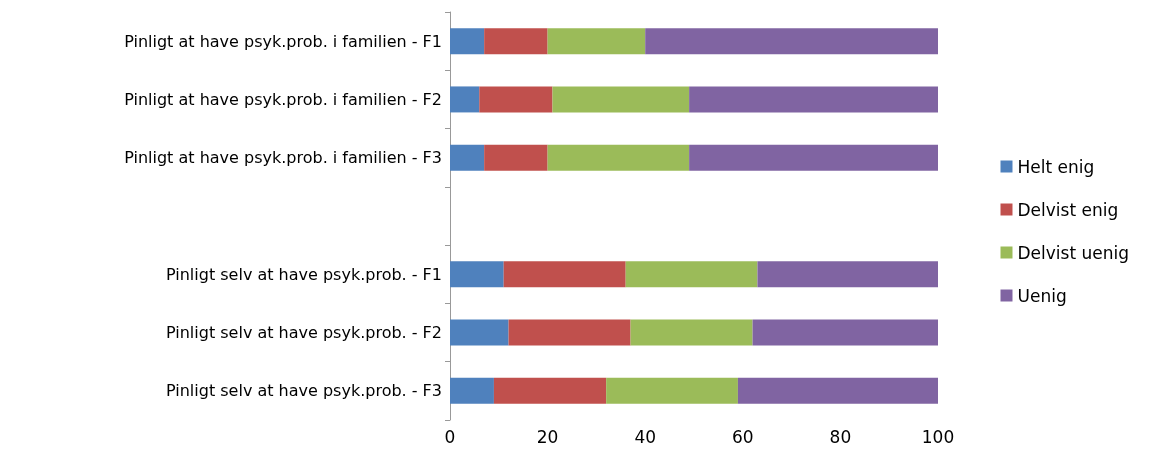  I want to click on legend-label: Helt enig, so click(1056, 166).